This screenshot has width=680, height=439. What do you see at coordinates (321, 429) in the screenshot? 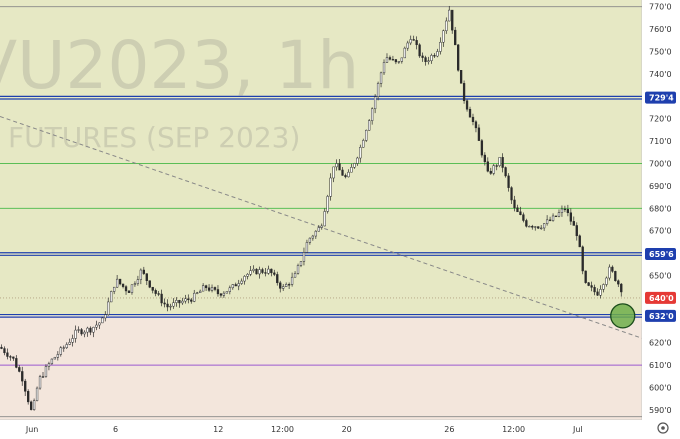
I see `time-axis: Jun 6 12 12:00 20 26 12:00 Jul` at bounding box center [321, 429].